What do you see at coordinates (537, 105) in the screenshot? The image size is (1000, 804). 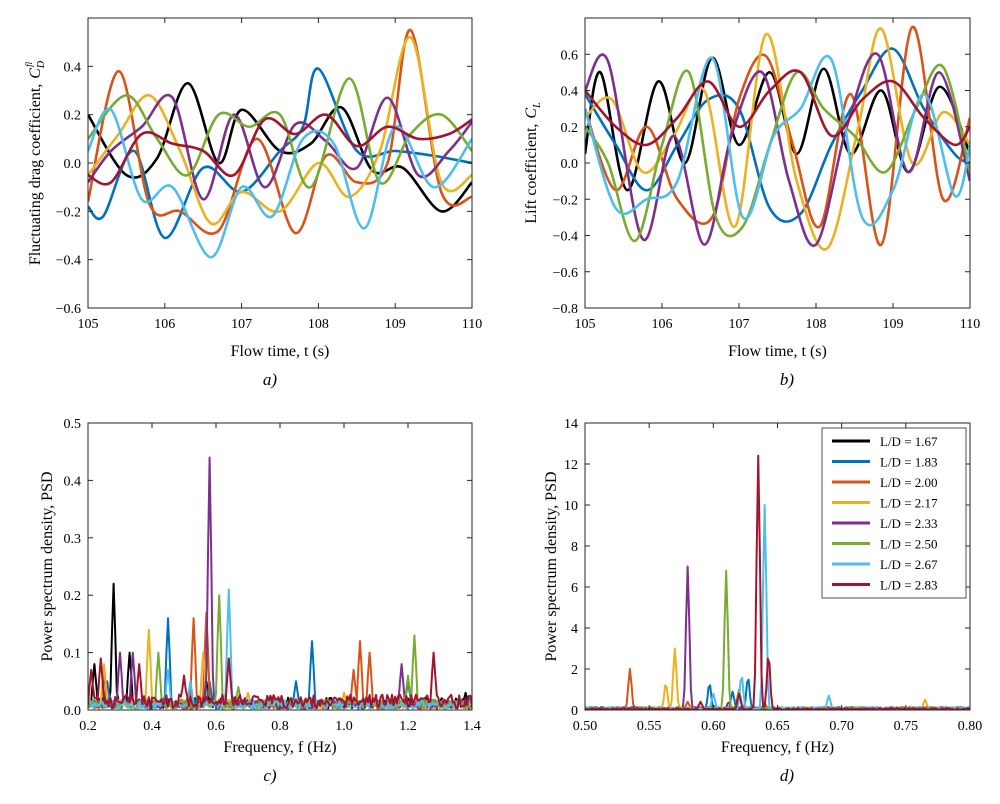 I see `y-axis-label-subscript: L` at bounding box center [537, 105].